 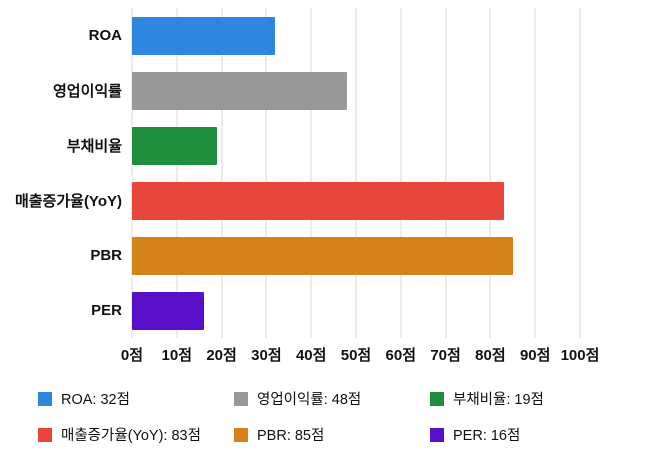 I want to click on legend-item: ROA: 32점, so click(x=136, y=398).